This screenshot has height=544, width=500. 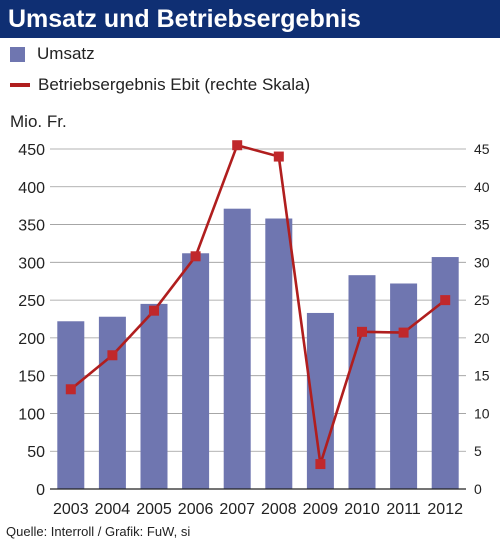 I want to click on y-tick-right: 15, so click(x=482, y=376).